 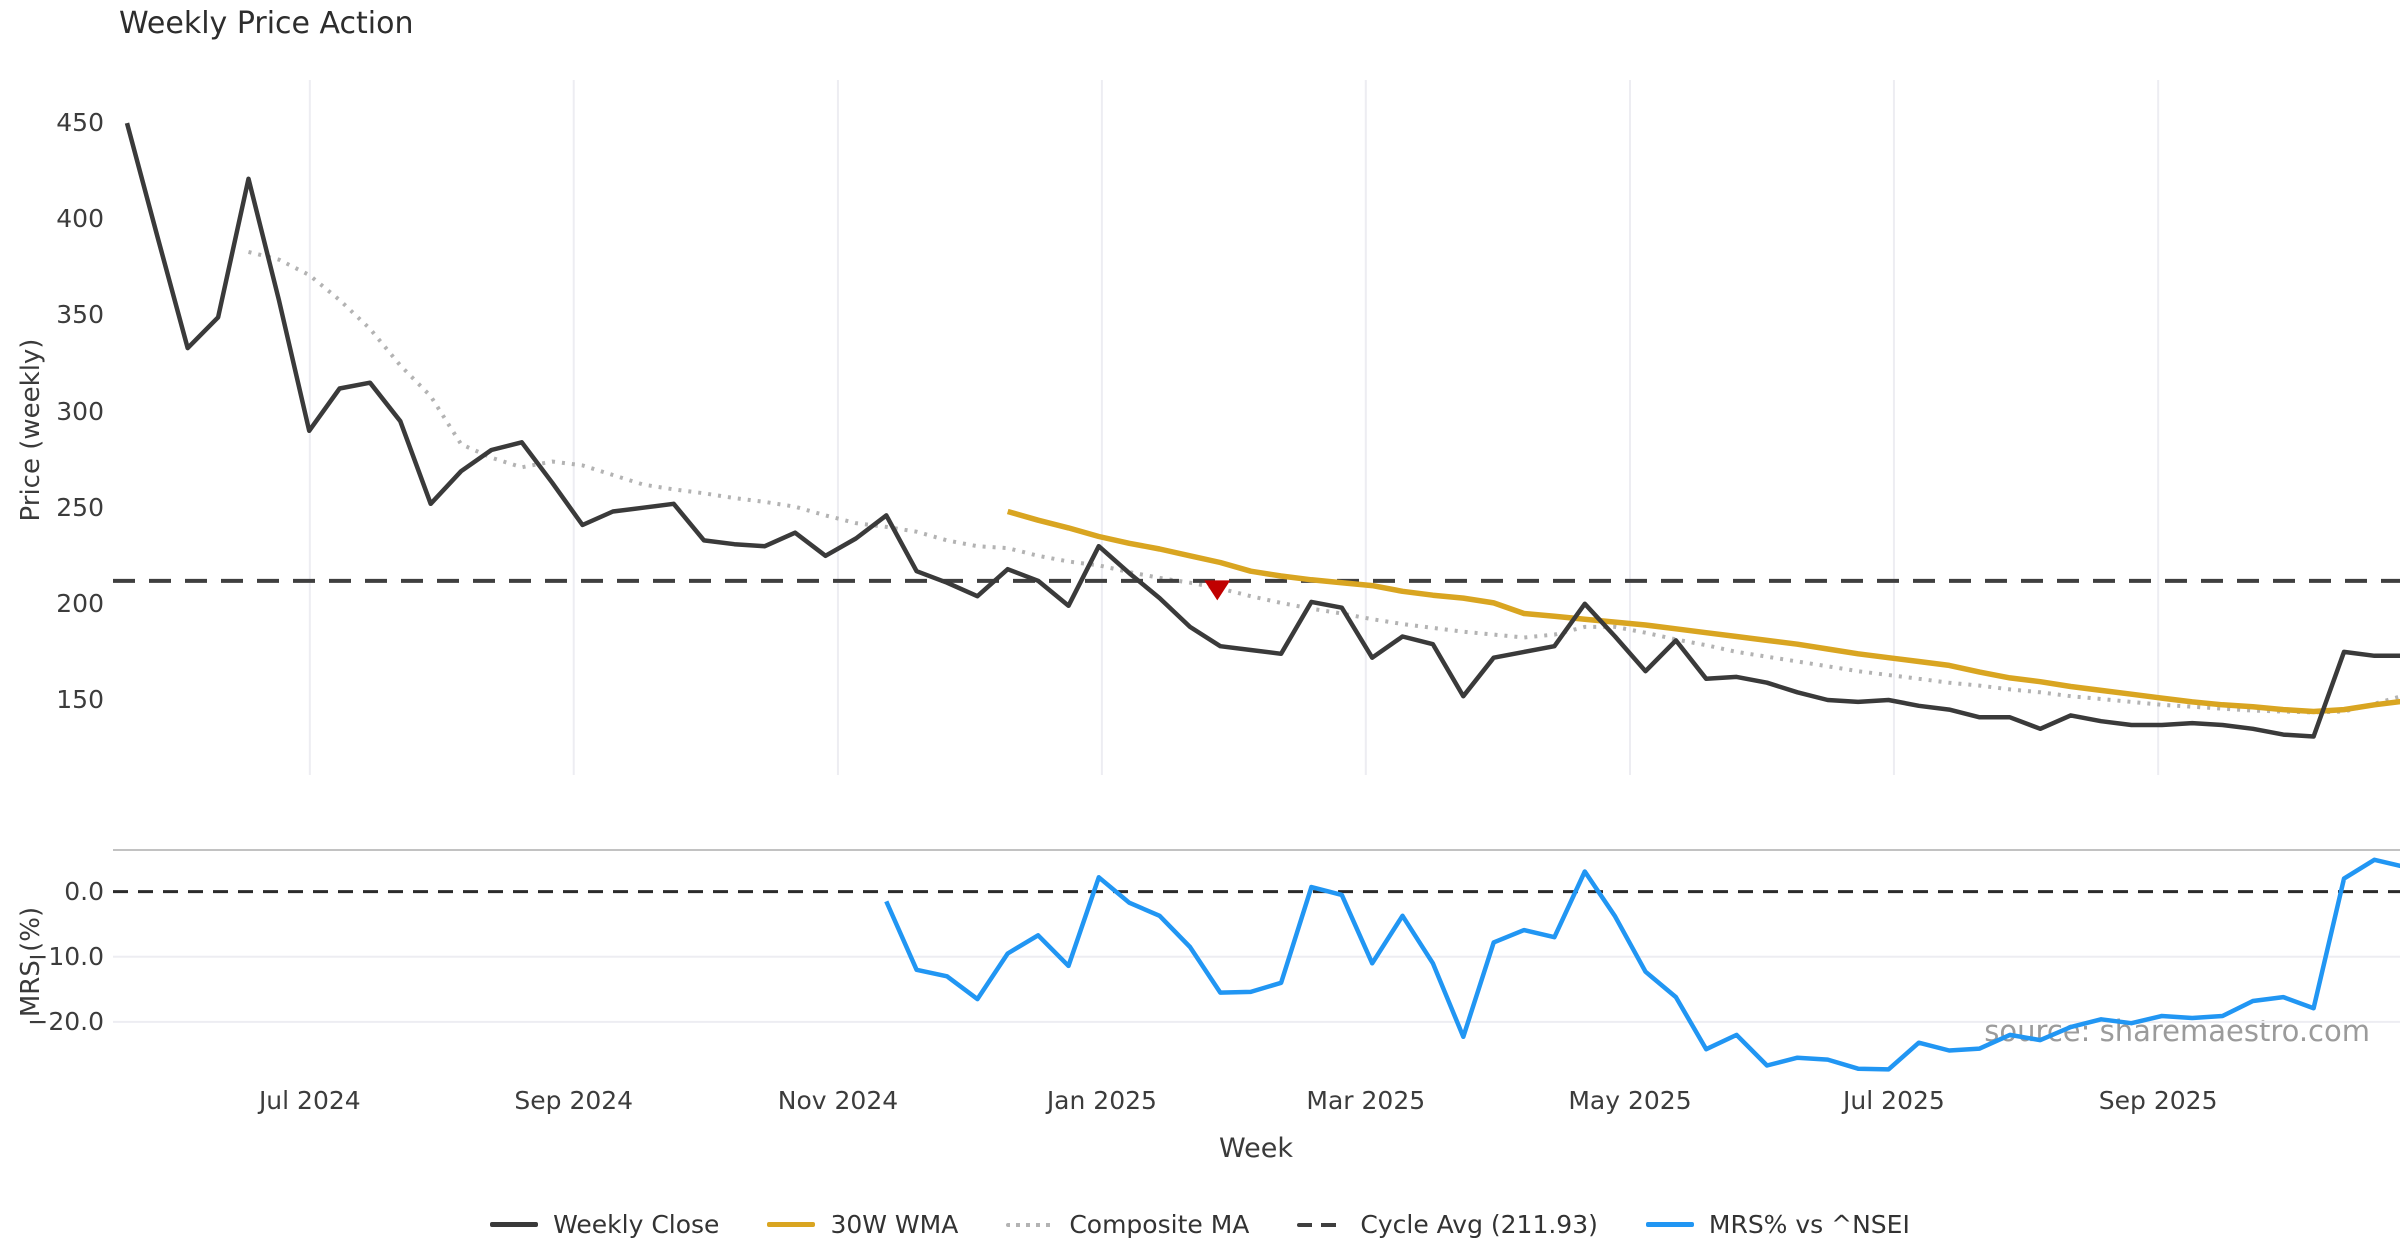 I want to click on legend-label: Composite MA, so click(x=1159, y=1224).